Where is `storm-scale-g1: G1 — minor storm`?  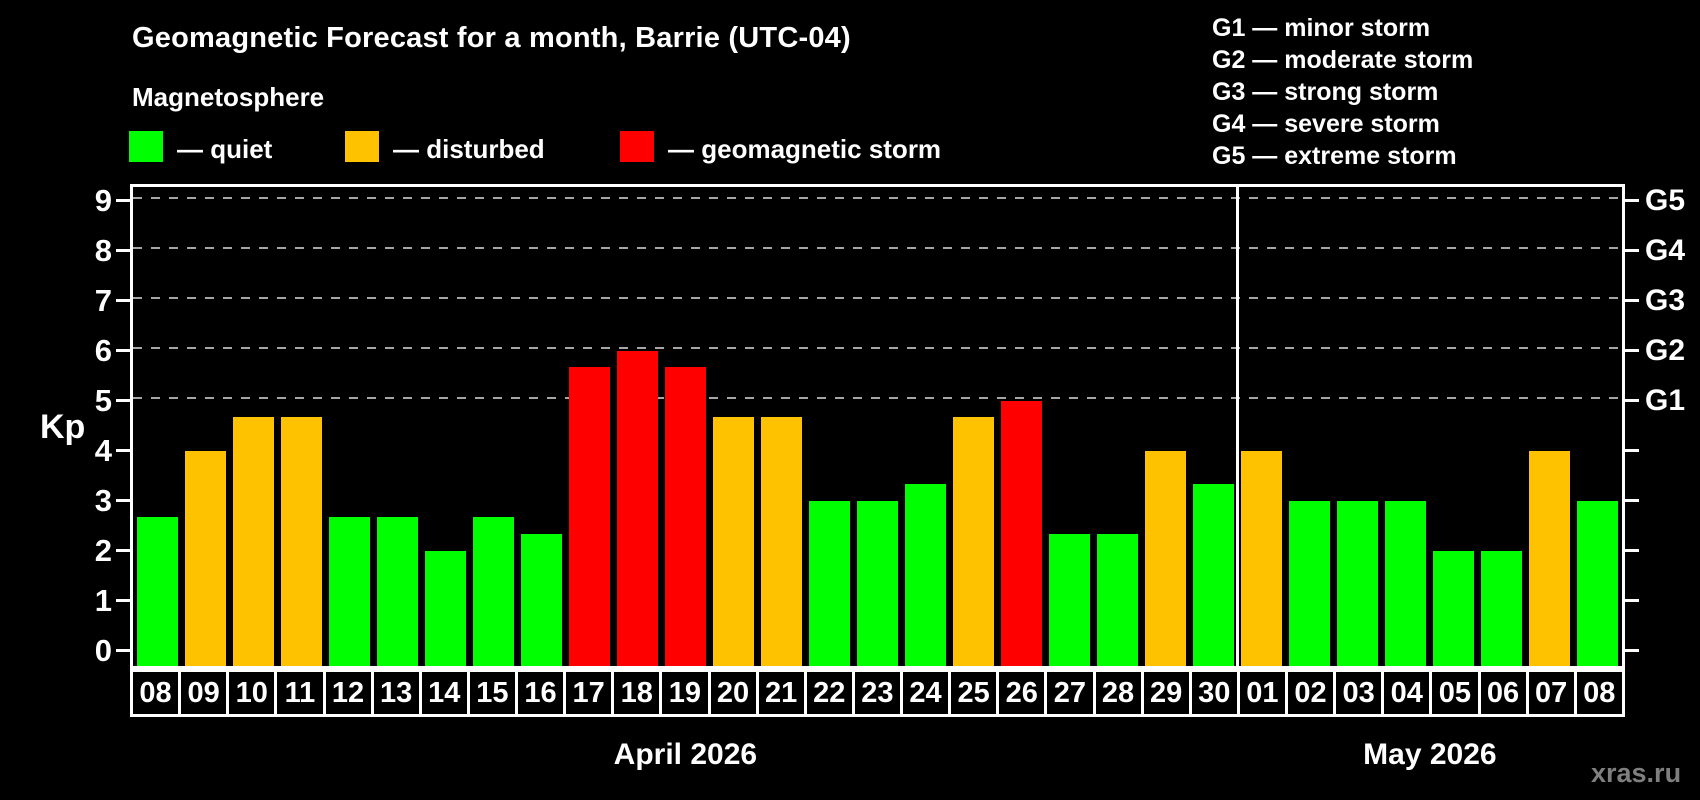
storm-scale-g1: G1 — minor storm is located at coordinates (1321, 28).